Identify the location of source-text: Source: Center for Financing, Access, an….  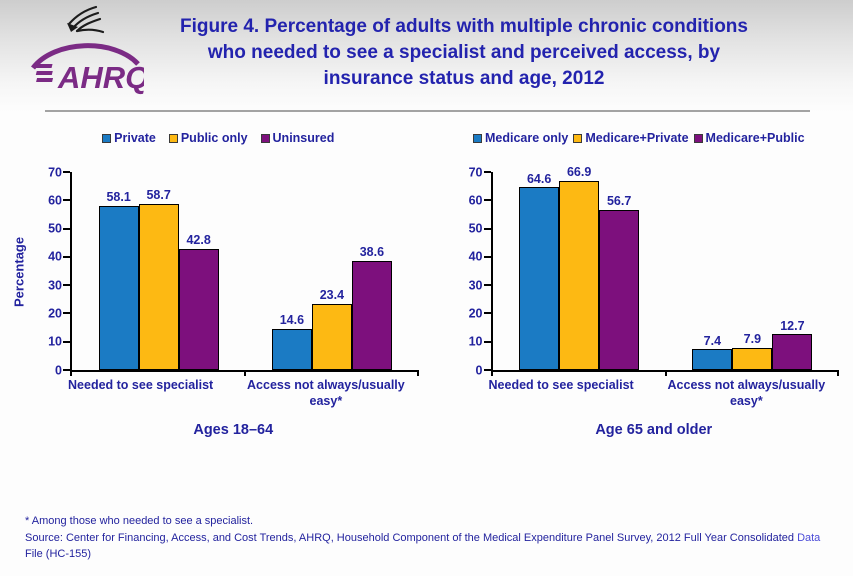
(411, 538).